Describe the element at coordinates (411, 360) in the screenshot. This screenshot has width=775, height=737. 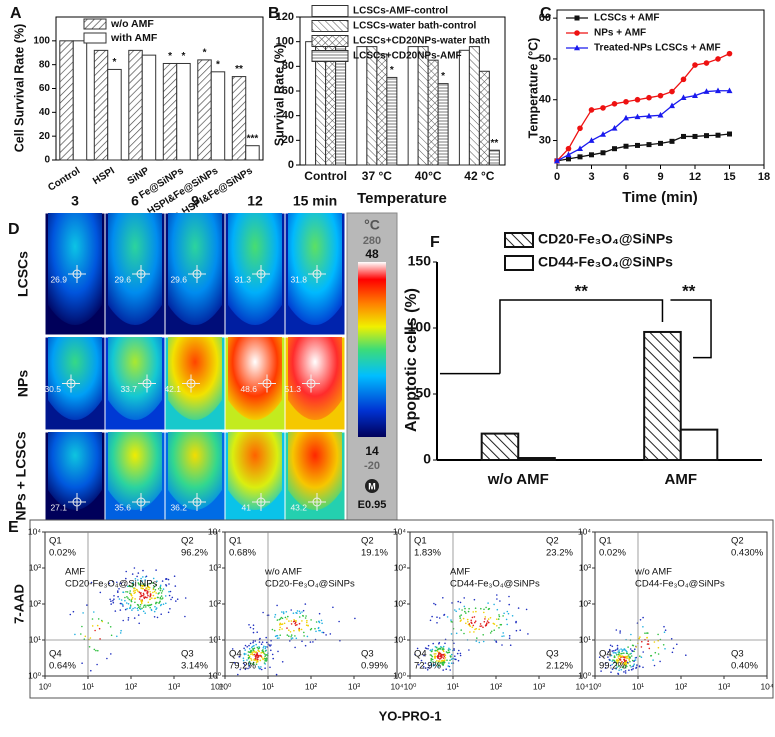
I see `y-axis-title: Apoptotic cells (%)` at that location.